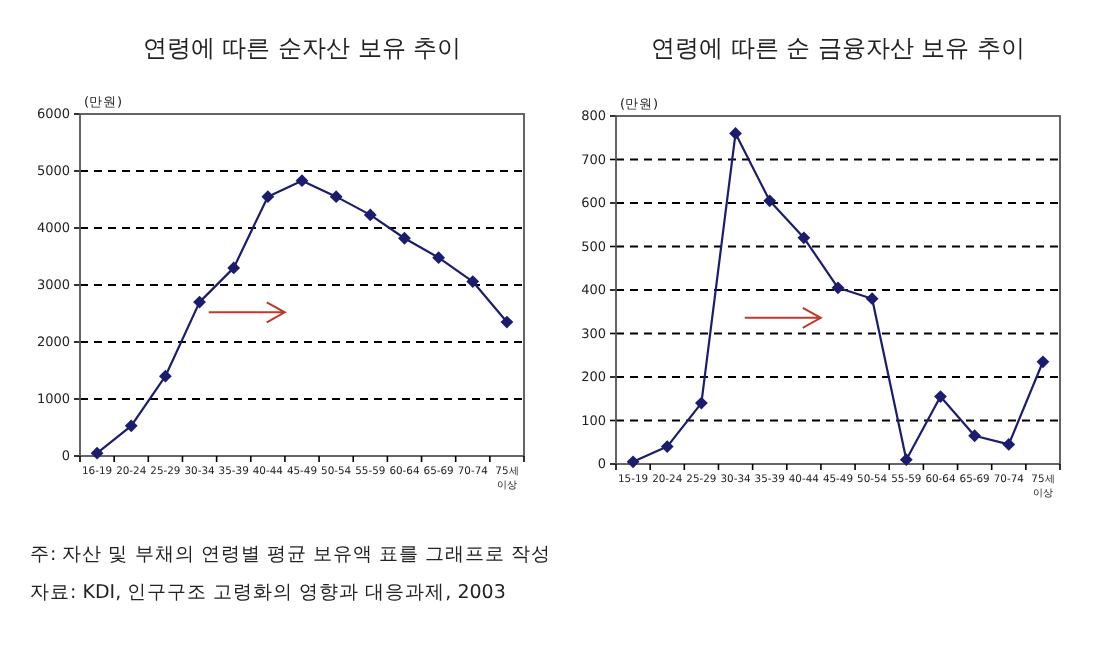  What do you see at coordinates (268, 593) in the screenshot?
I see `text: 자료: KDI, 인구구조 고령화의 영향과 대응과제, 2003` at bounding box center [268, 593].